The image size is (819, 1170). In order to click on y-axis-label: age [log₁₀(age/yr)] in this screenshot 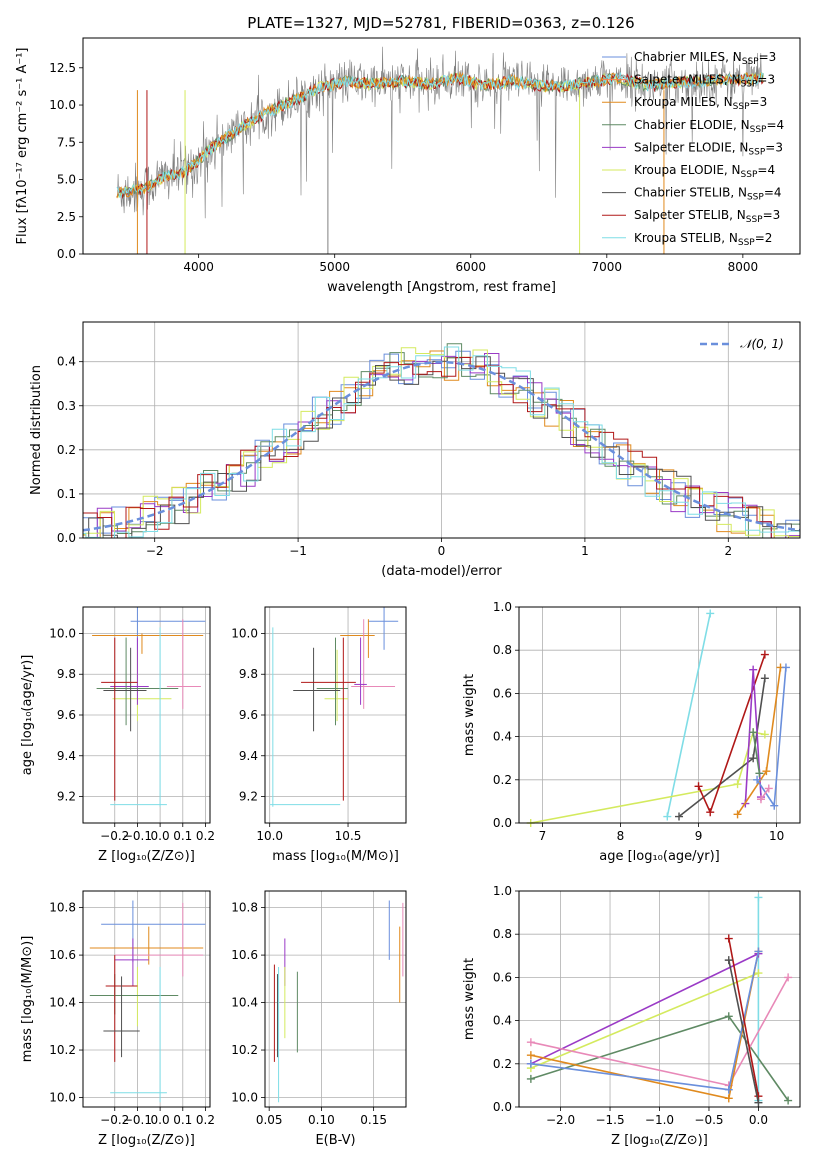, I will do `click(27, 715)`.